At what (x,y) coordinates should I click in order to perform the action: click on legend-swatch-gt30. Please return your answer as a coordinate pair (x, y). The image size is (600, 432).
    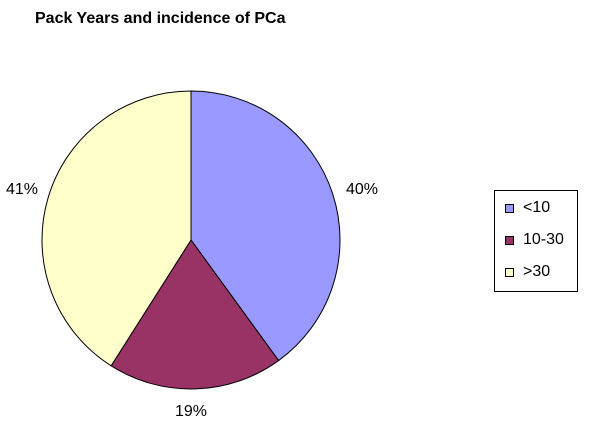
    Looking at the image, I should click on (509, 272).